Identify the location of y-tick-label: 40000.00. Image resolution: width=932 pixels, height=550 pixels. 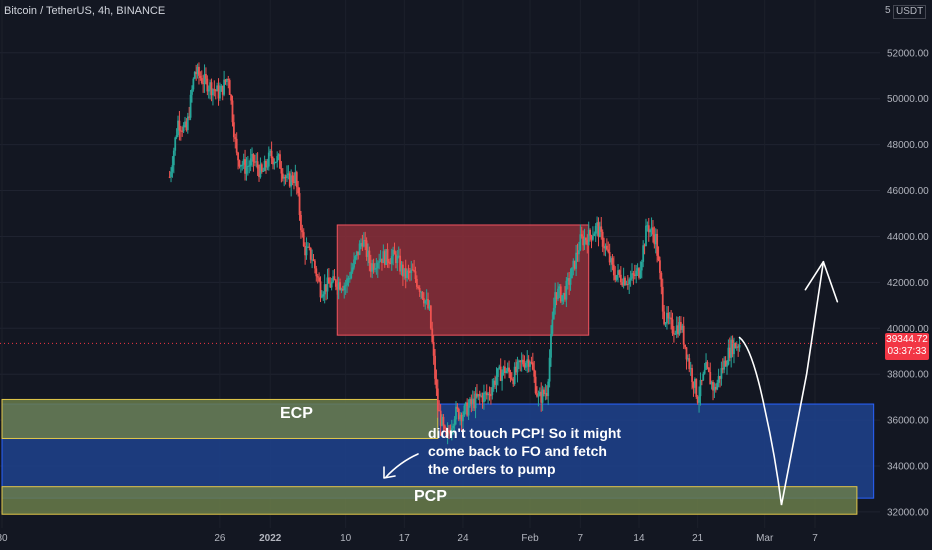
(908, 329).